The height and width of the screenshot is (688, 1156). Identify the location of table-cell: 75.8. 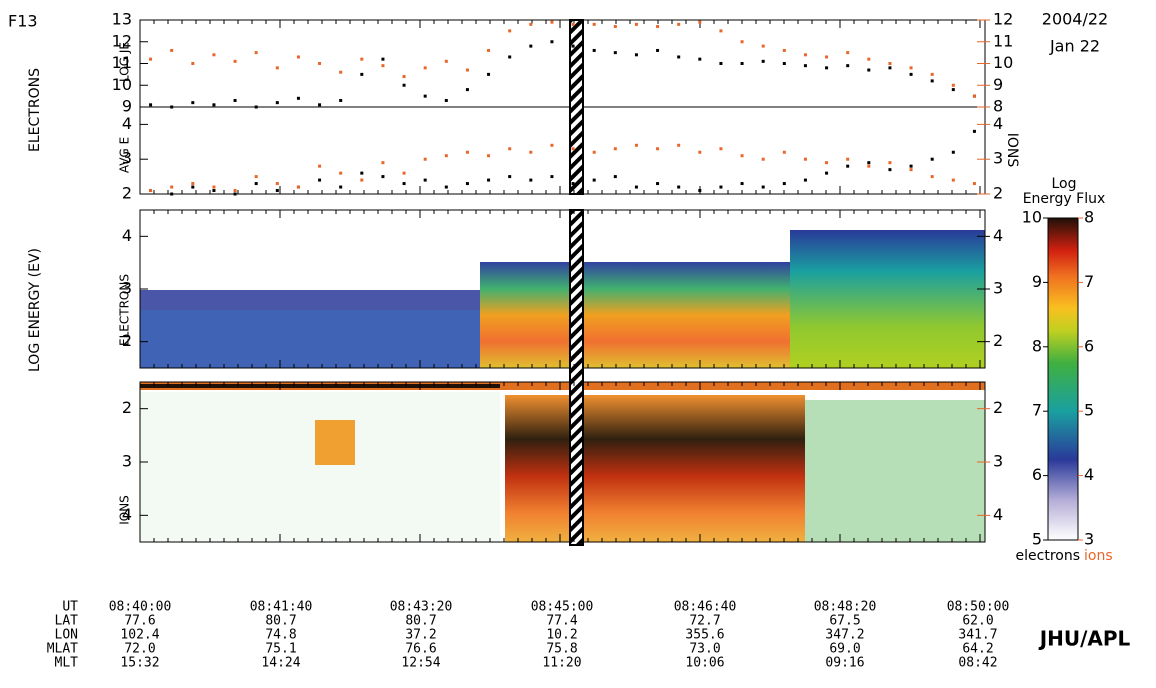
(561, 649).